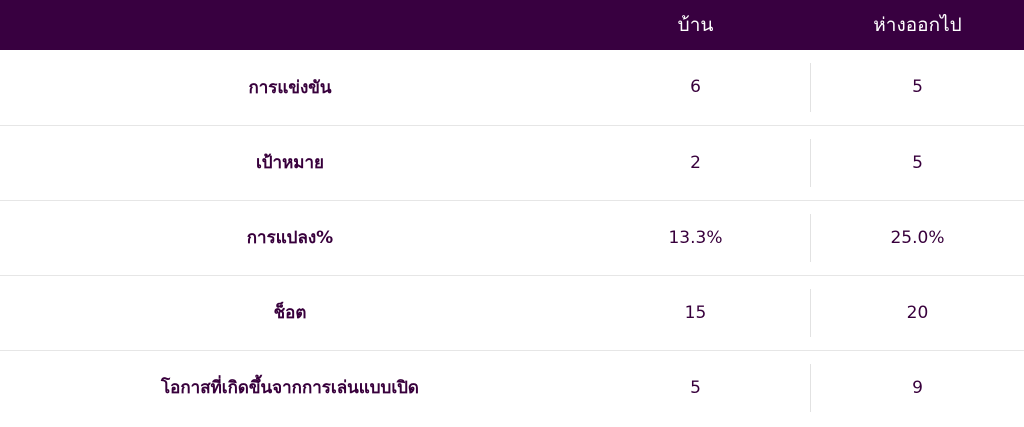  I want to click on stat-label: ช็อต, so click(290, 313).